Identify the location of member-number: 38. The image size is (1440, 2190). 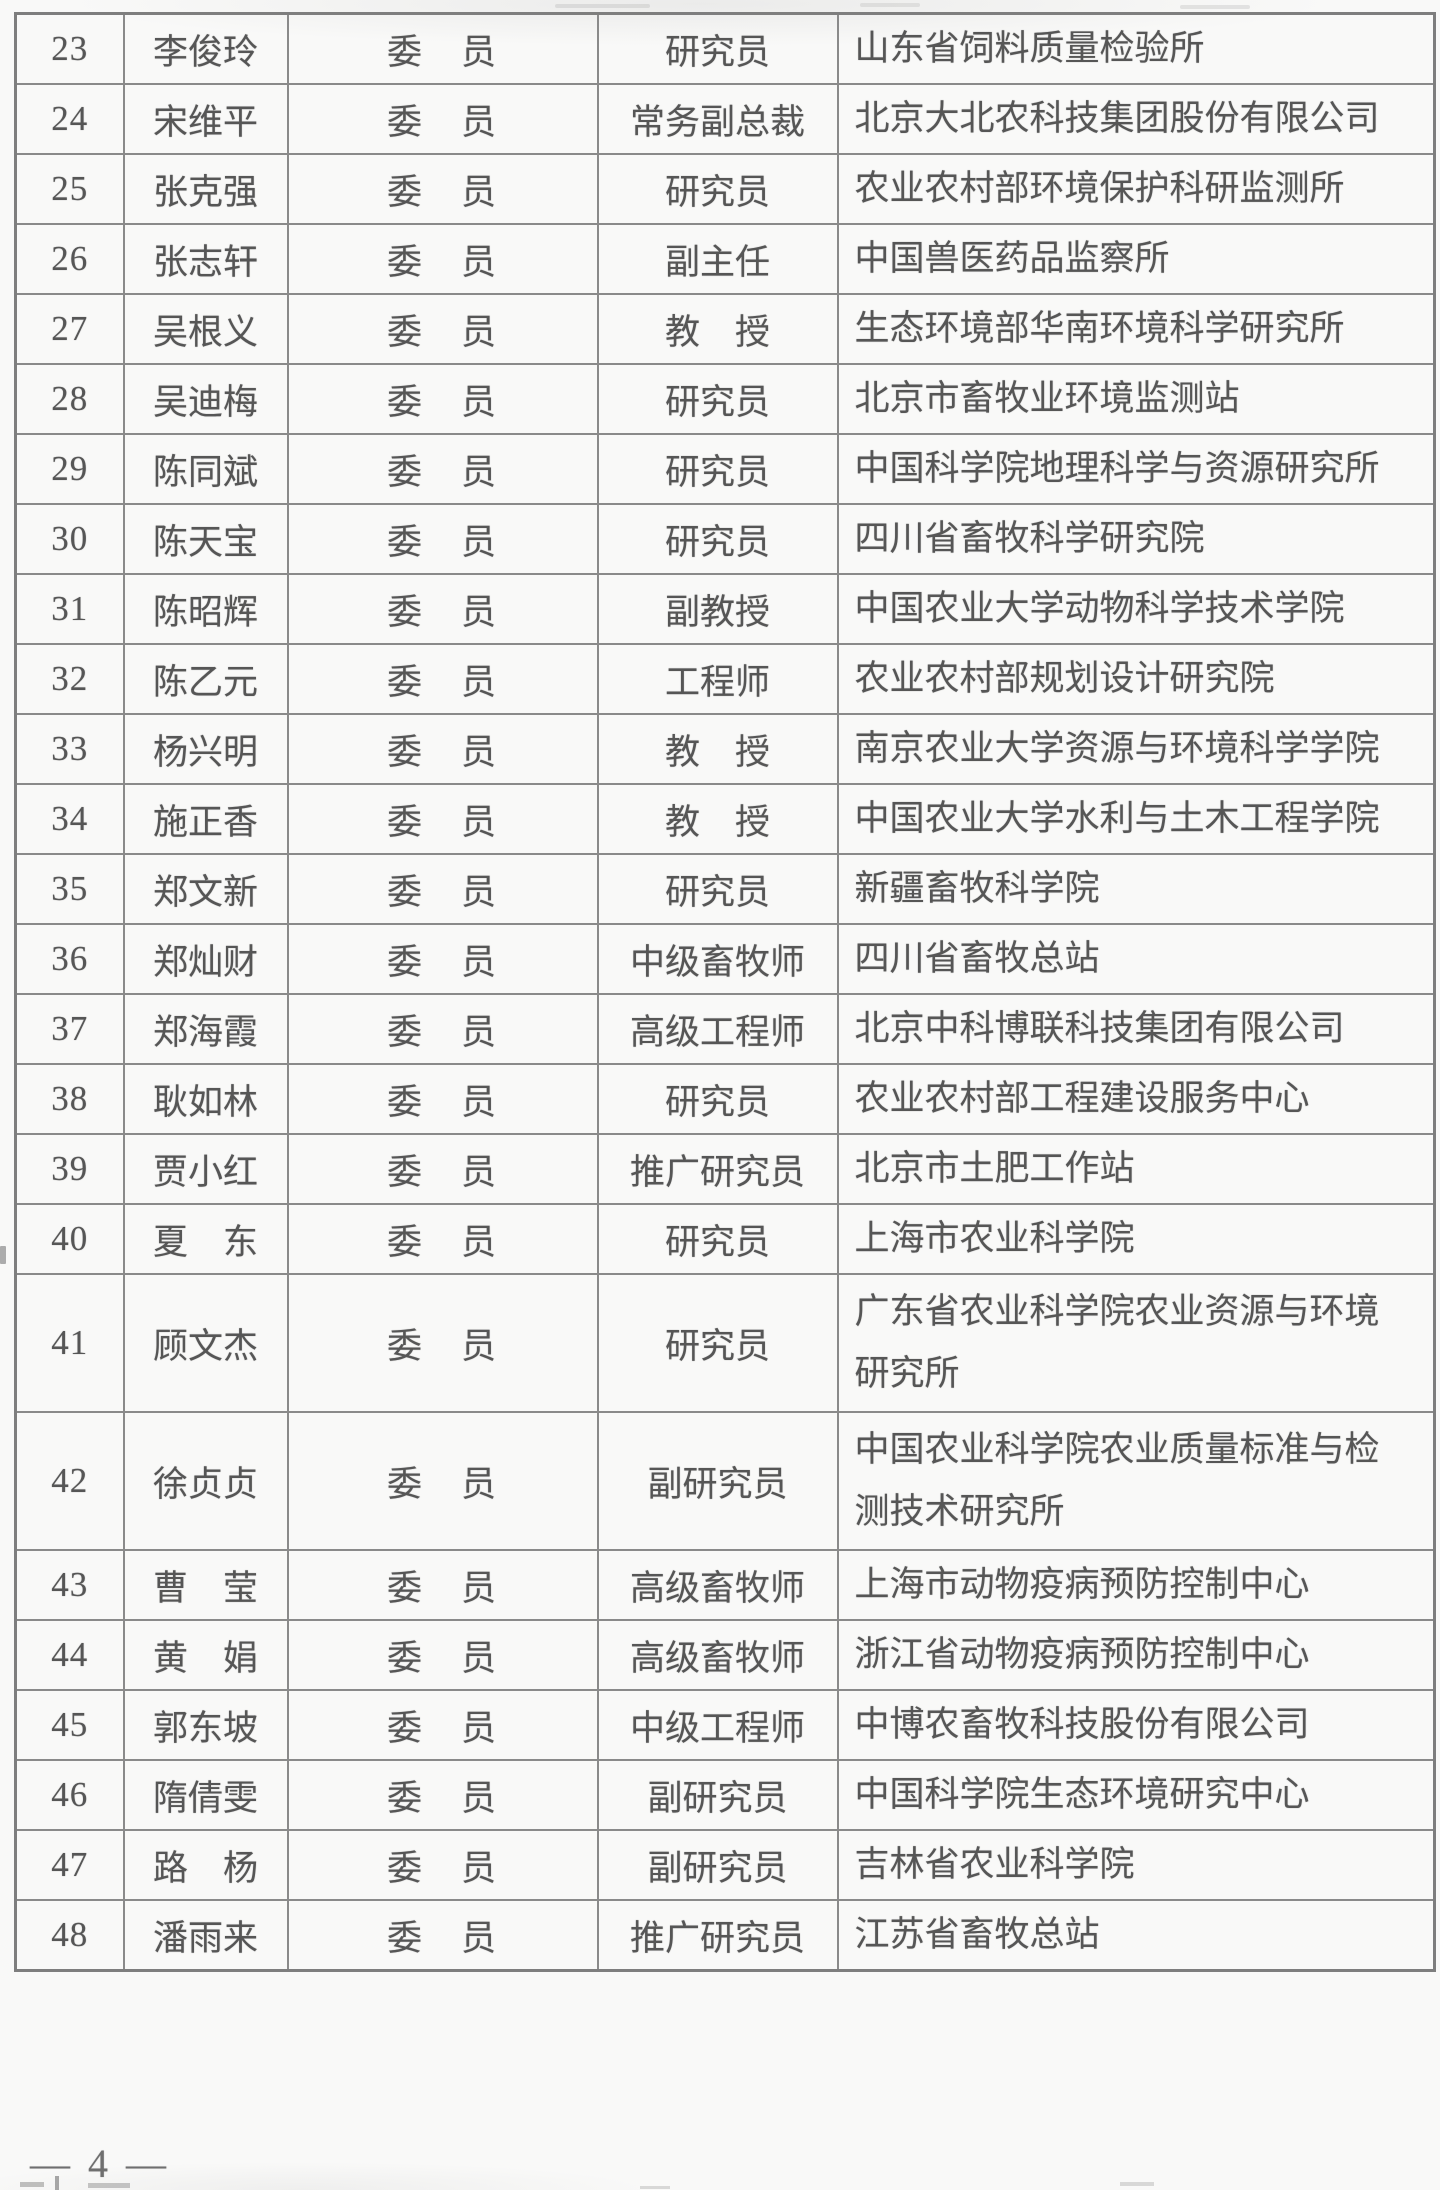
(69, 1099).